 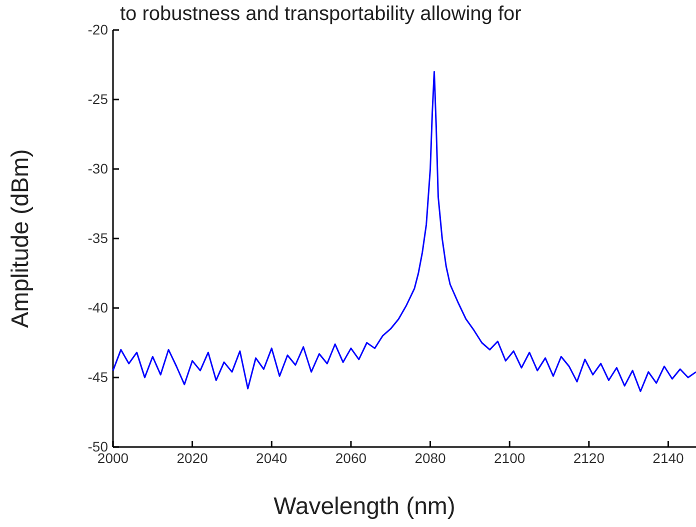 What do you see at coordinates (510, 458) in the screenshot?
I see `x-tick-label: 2100` at bounding box center [510, 458].